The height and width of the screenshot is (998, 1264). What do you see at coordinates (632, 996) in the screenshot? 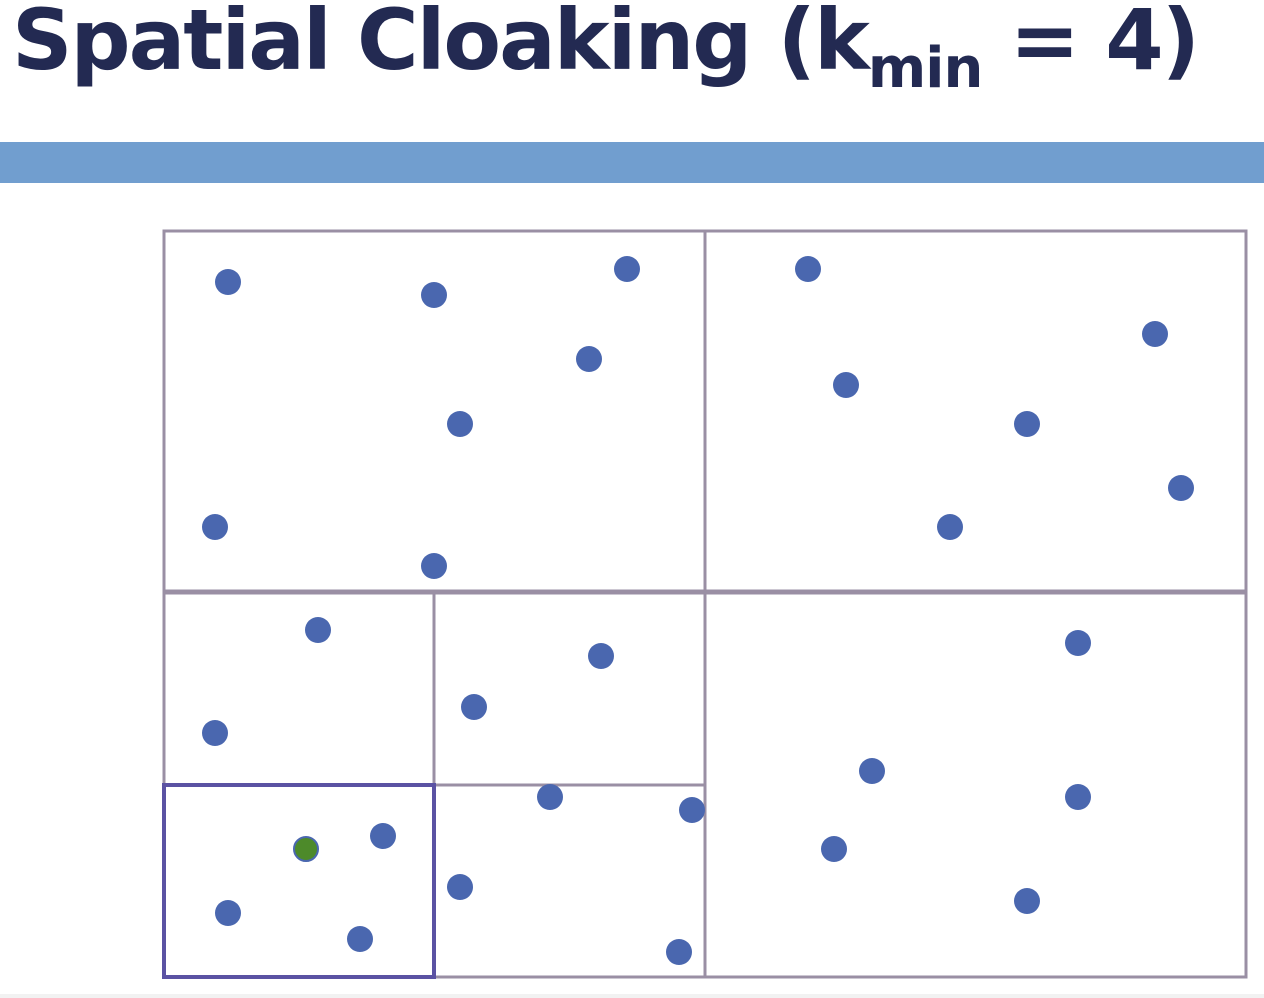
I see `bottom-rule` at bounding box center [632, 996].